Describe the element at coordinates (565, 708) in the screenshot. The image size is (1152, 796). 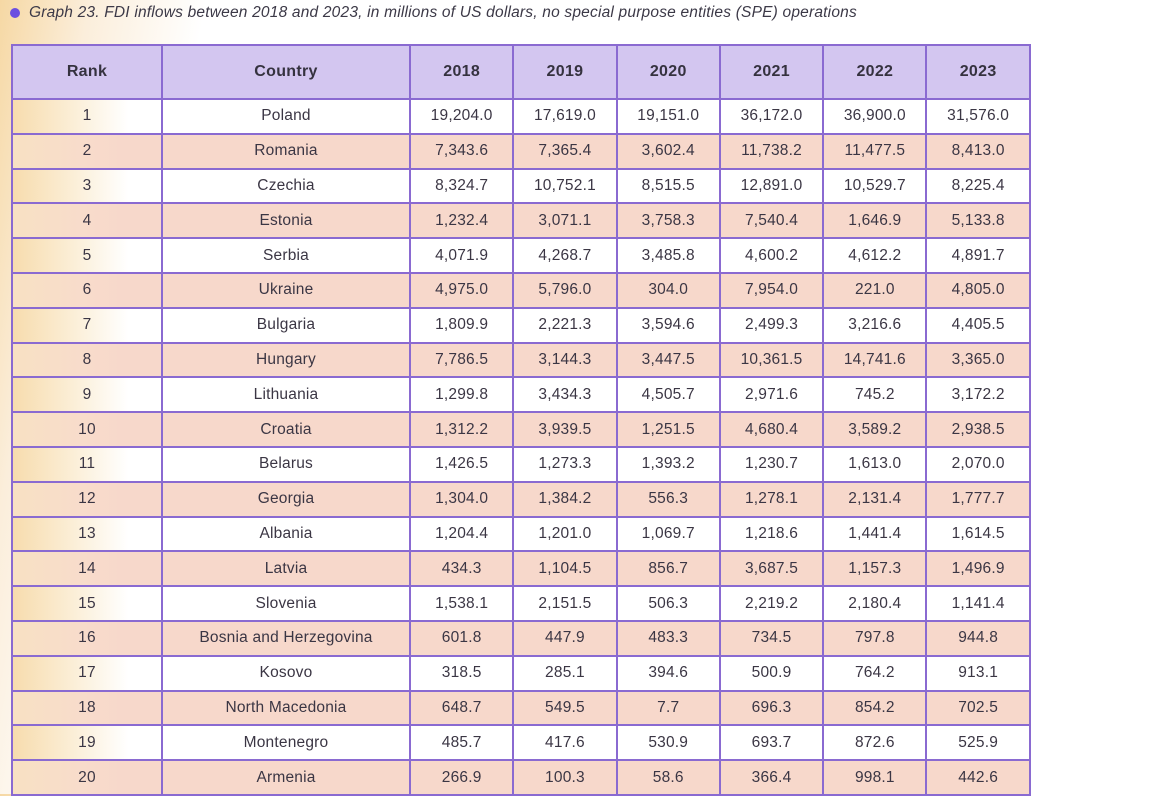
I see `value-cell-2019: 549.5` at that location.